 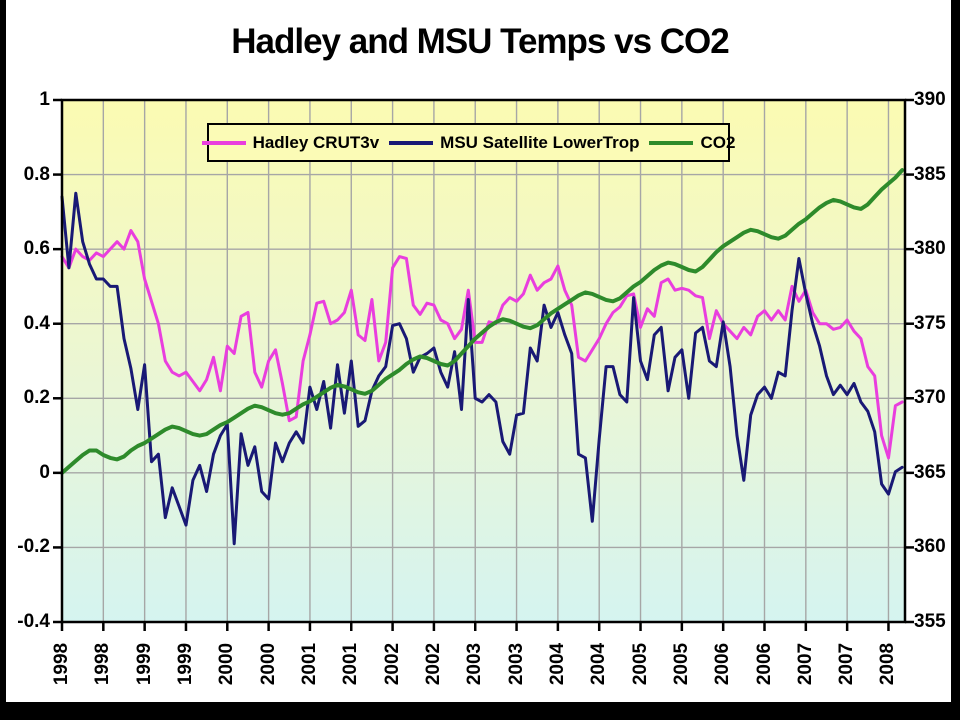 I want to click on y-right-tick-label: 360, so click(x=930, y=547).